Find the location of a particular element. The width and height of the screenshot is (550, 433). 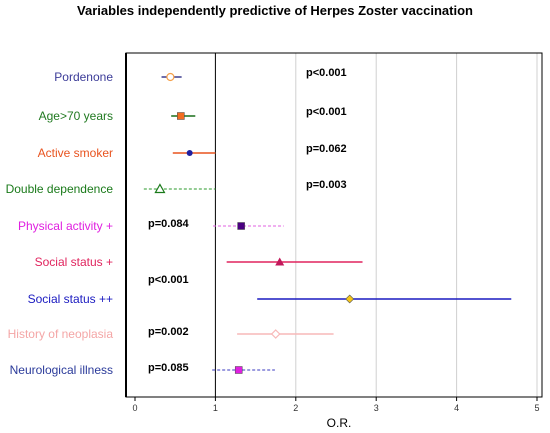

x-axis-label: O.R. is located at coordinates (339, 423).